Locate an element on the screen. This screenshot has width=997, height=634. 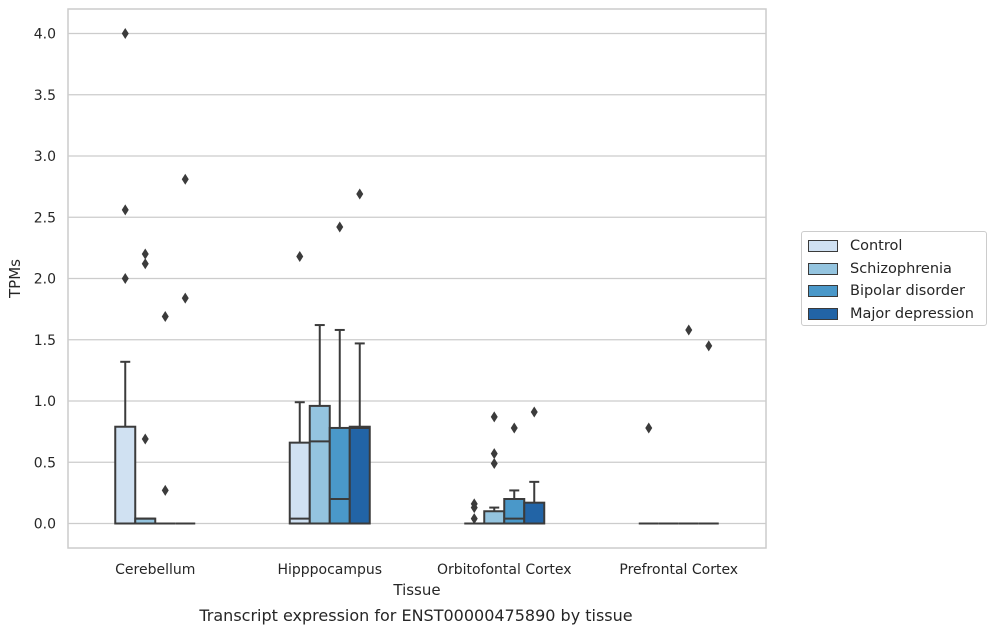
legend-label: Control is located at coordinates (876, 246).